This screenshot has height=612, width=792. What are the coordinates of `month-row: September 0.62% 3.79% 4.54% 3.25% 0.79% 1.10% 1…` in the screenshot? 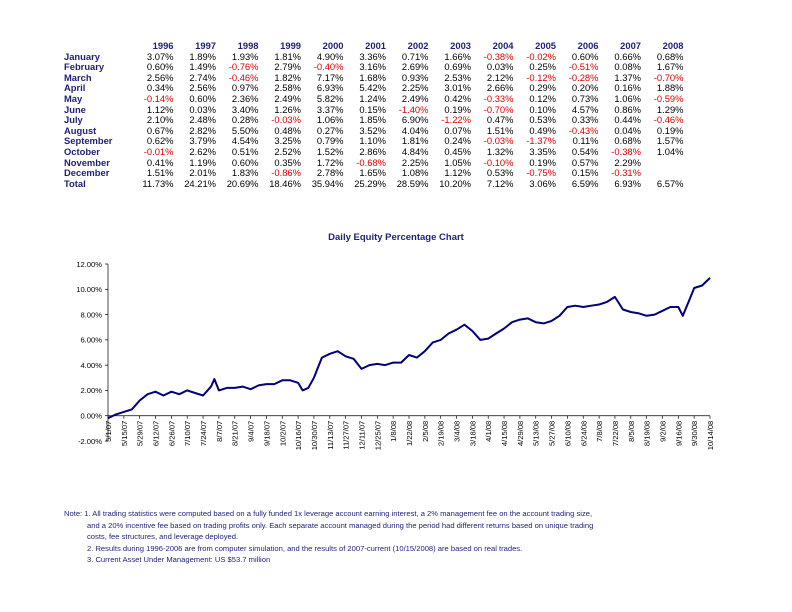 It's located at (374, 141).